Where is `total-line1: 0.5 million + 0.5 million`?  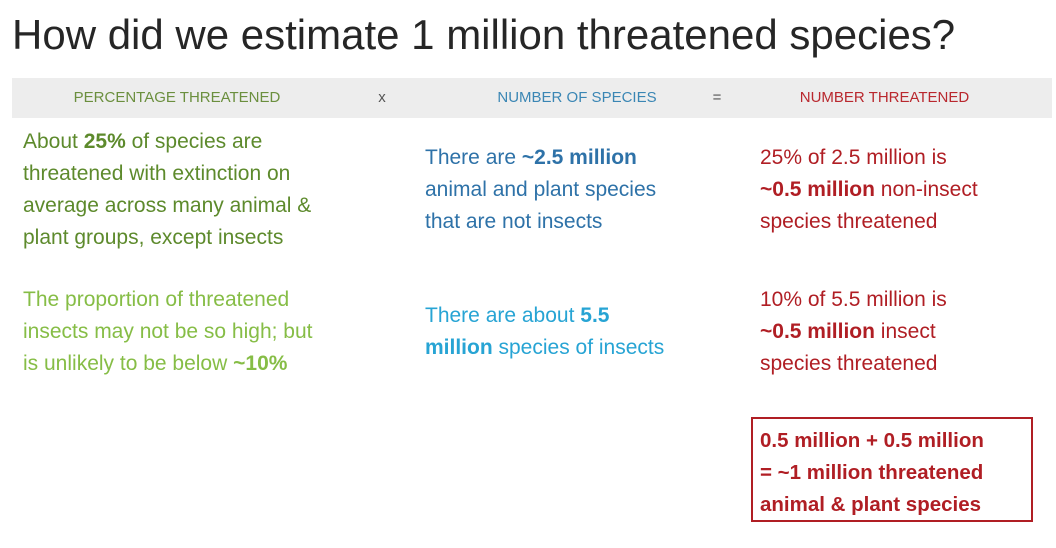
total-line1: 0.5 million + 0.5 million is located at coordinates (872, 440).